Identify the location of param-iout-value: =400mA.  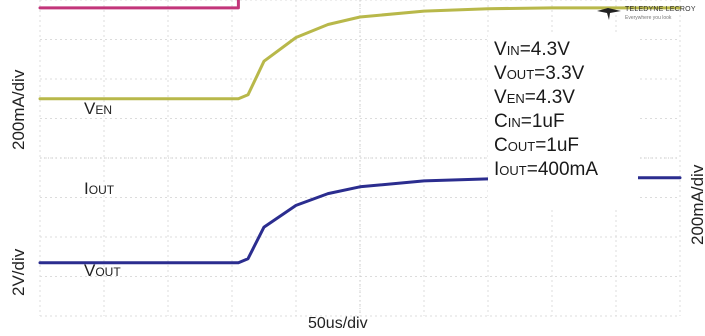
(562, 169).